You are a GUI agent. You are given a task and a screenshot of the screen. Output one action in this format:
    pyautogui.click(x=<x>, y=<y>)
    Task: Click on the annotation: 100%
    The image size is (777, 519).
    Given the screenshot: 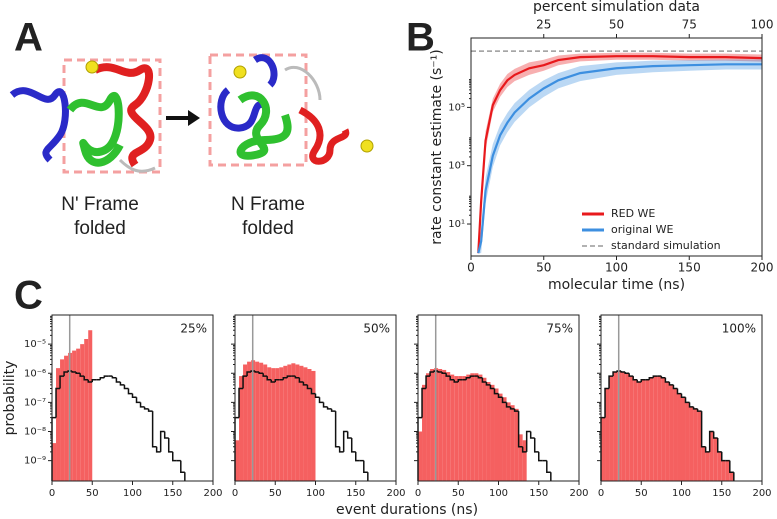 What is the action you would take?
    pyautogui.click(x=739, y=329)
    